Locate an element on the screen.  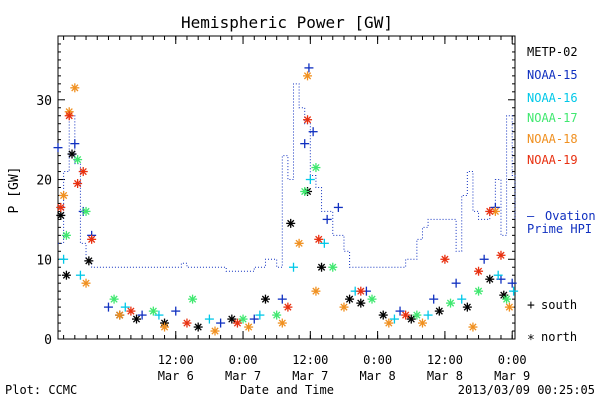
x-tick-label-date: Mar 6 is located at coordinates (176, 376).